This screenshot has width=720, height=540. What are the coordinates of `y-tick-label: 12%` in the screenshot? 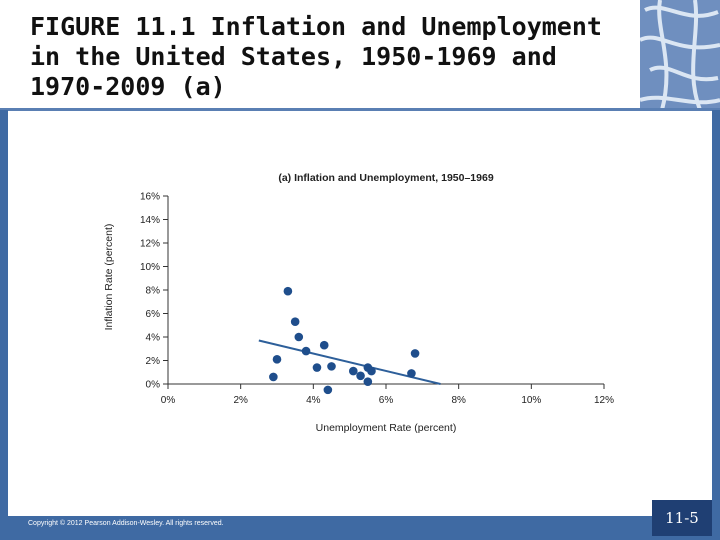 It's located at (150, 244).